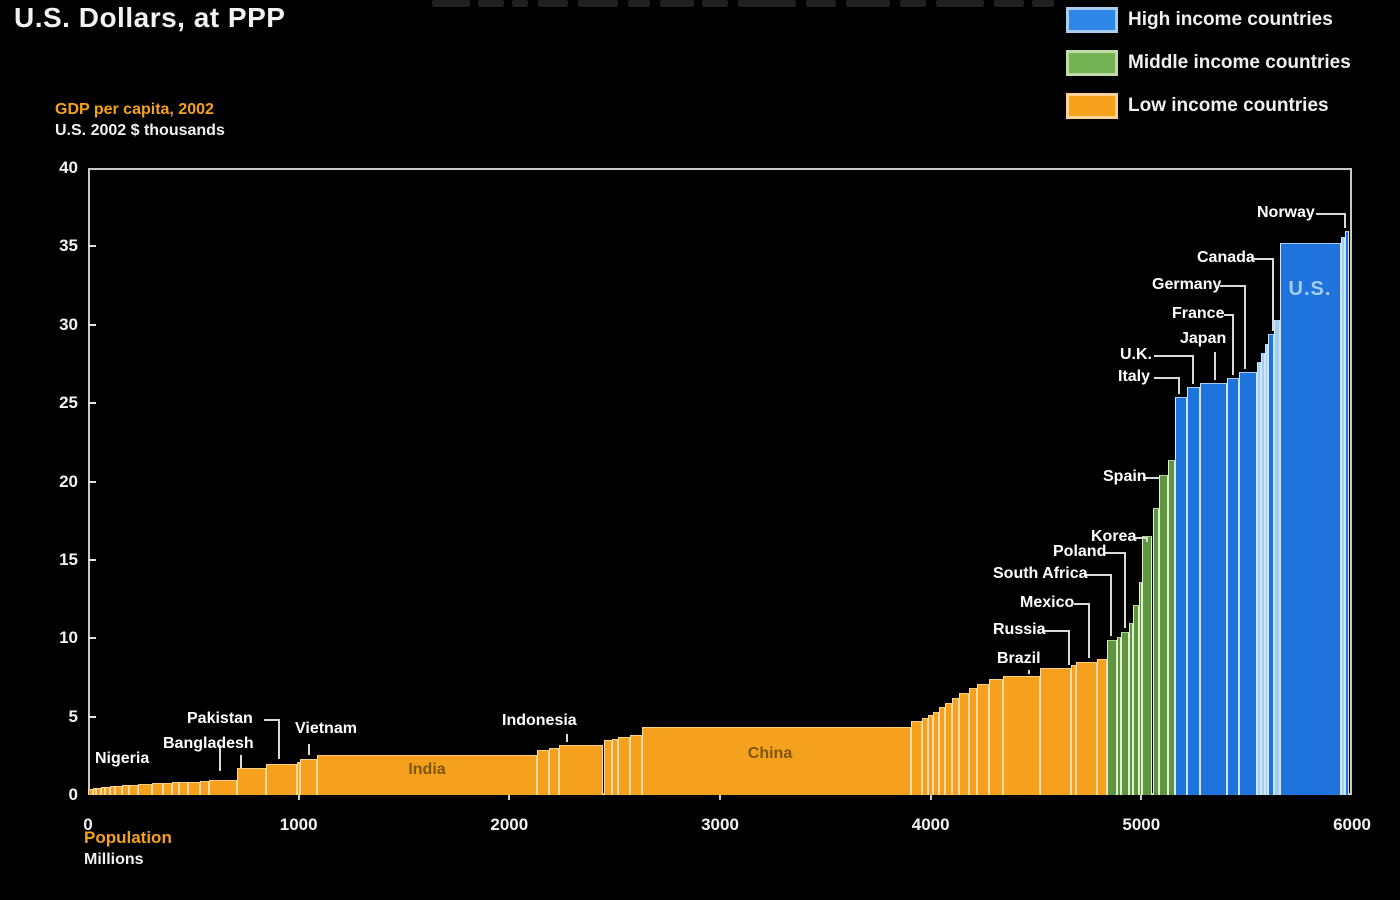  What do you see at coordinates (128, 837) in the screenshot?
I see `x-axis-title: Population` at bounding box center [128, 837].